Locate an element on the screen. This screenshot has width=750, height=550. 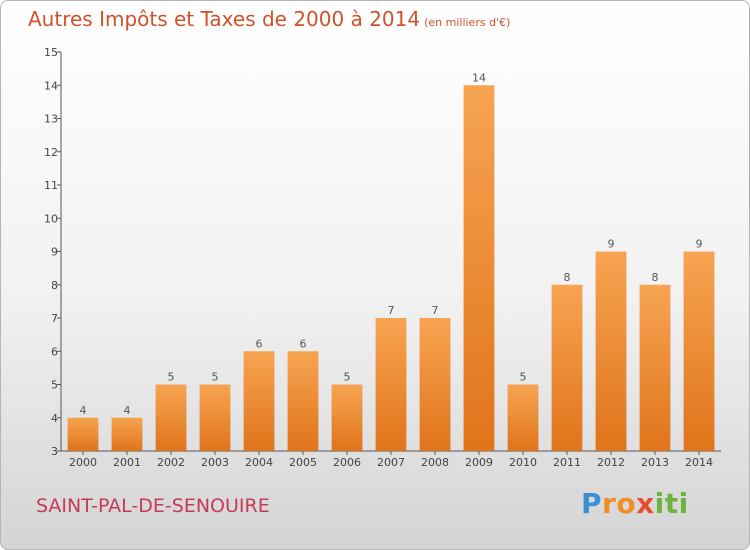
x-tick-label: 2012 is located at coordinates (611, 462).